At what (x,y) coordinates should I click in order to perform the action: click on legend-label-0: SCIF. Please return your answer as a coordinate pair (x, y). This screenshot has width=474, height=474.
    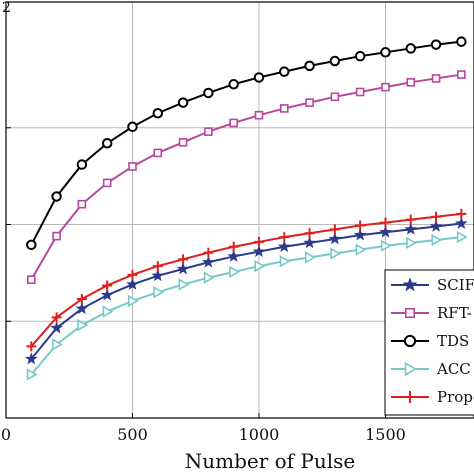
    Looking at the image, I should click on (455, 285).